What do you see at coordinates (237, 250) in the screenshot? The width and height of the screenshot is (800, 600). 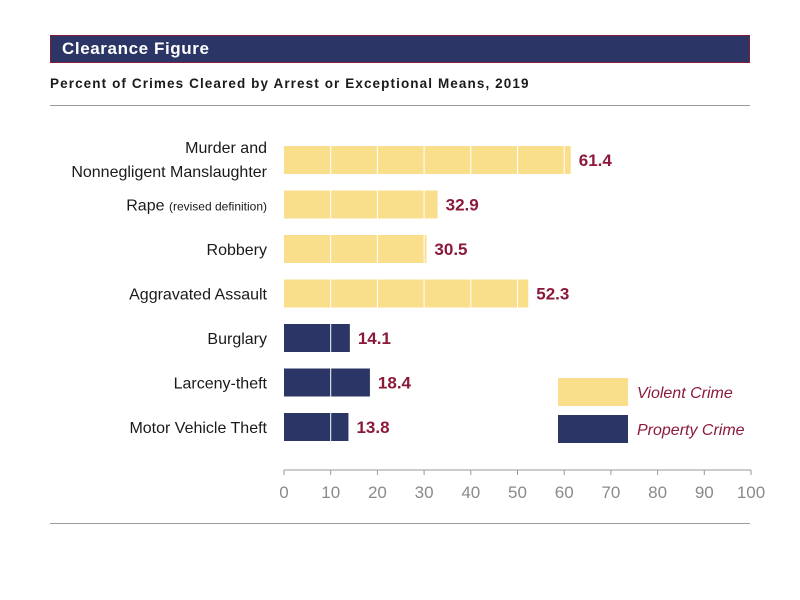 I see `category-label: Robbery` at bounding box center [237, 250].